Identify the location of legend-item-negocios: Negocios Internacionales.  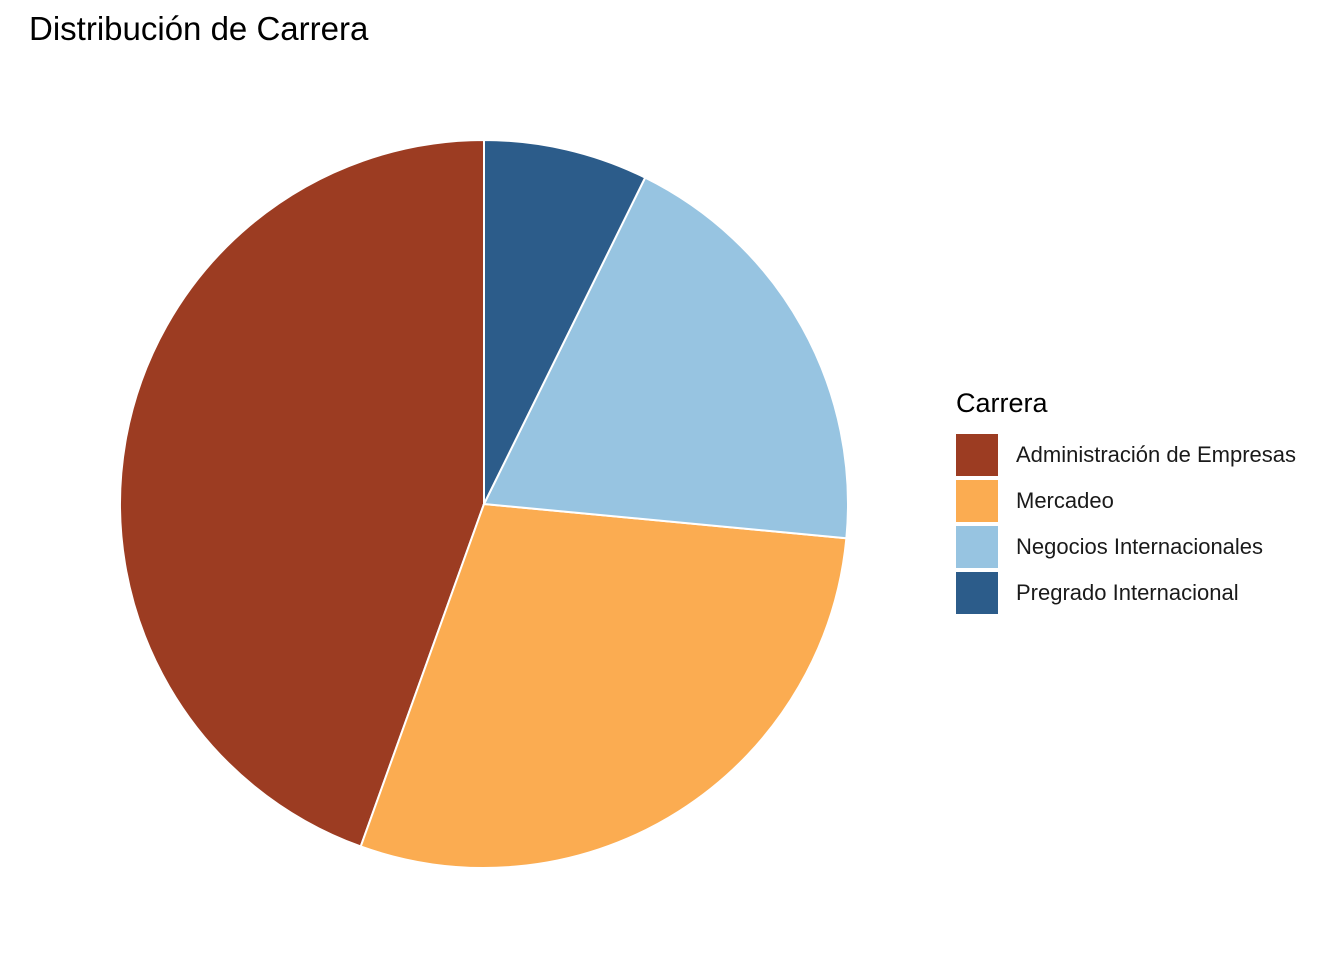
(1126, 547).